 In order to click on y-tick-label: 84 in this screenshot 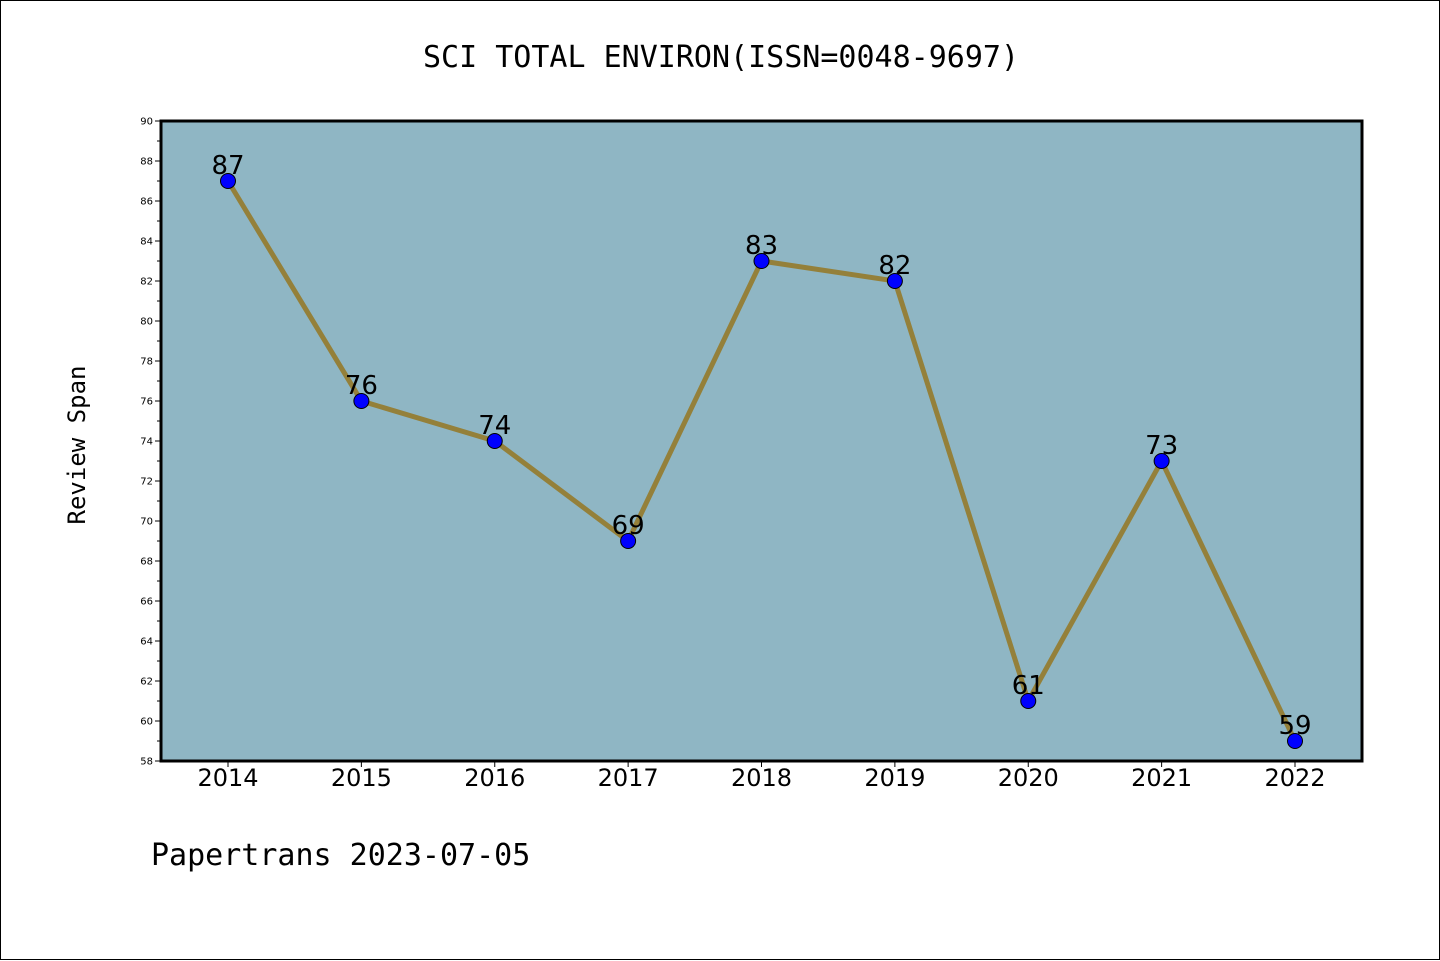, I will do `click(146, 242)`.